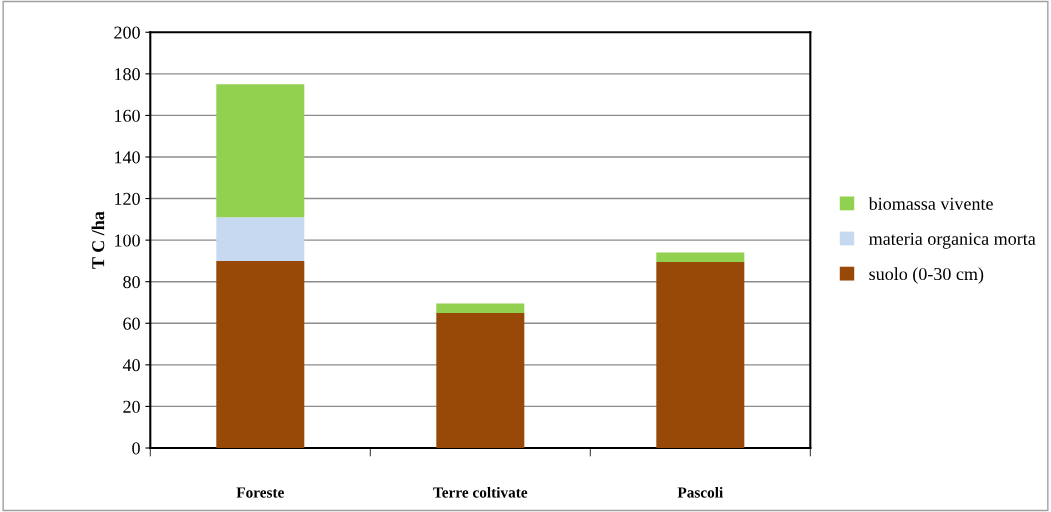 The height and width of the screenshot is (512, 1051). Describe the element at coordinates (127, 157) in the screenshot. I see `y-tick-label: 140` at that location.